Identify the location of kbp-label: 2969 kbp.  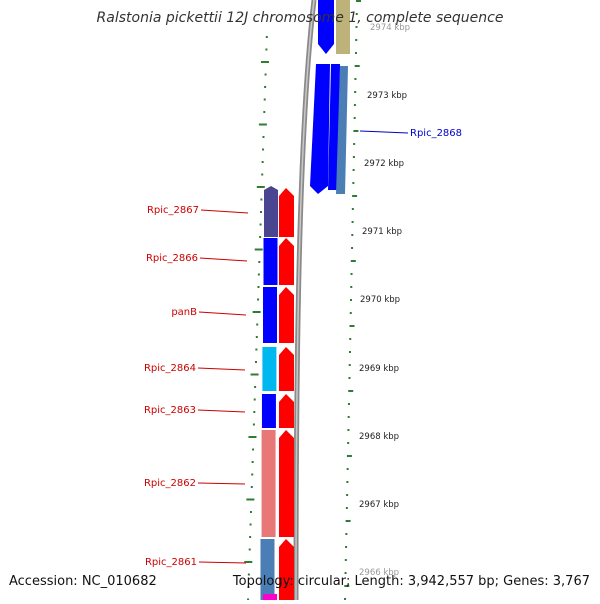
(379, 369).